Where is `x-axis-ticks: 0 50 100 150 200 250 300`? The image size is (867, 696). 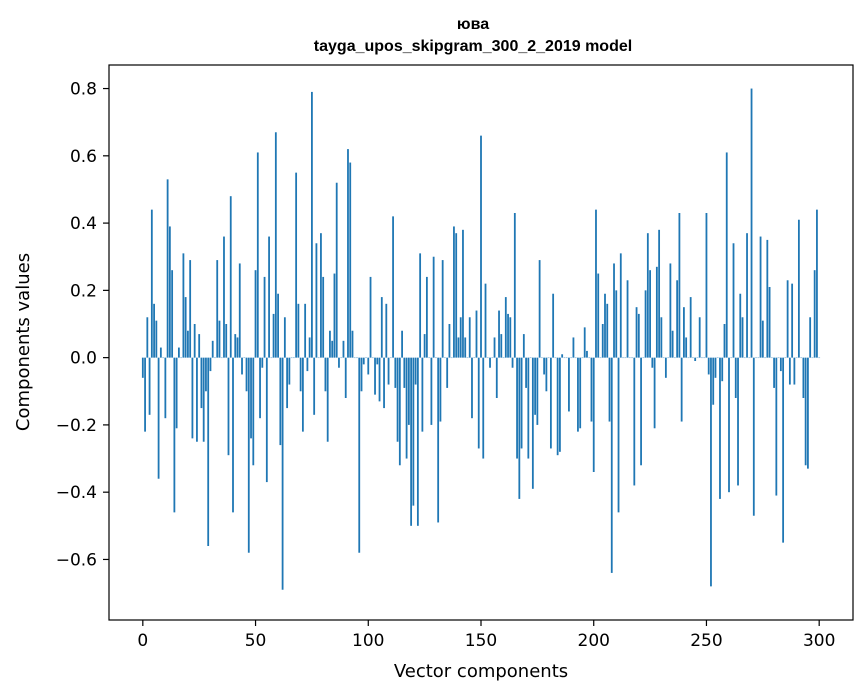 x-axis-ticks: 0 50 100 150 200 250 300 is located at coordinates (486, 635).